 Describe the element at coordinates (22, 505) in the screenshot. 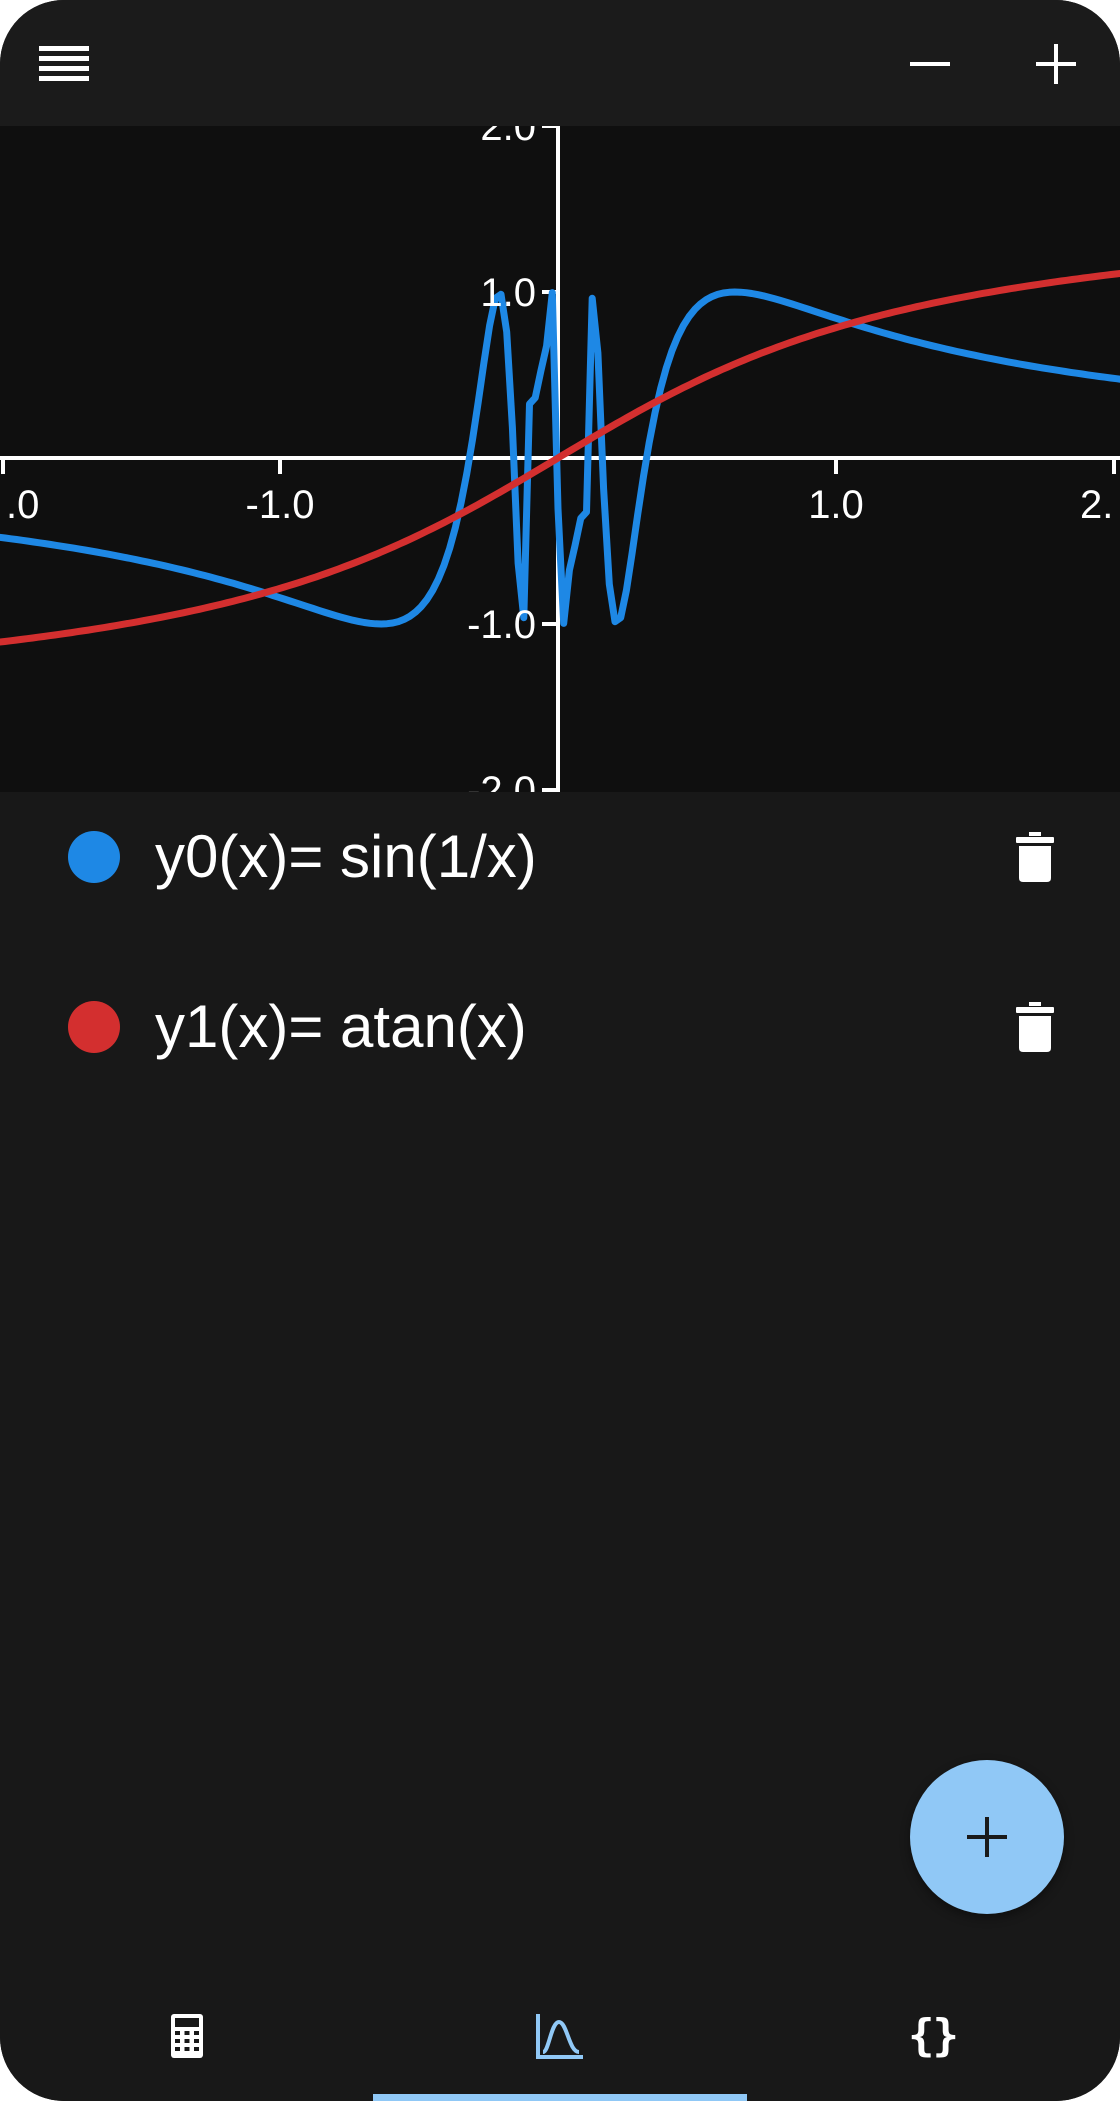

I see `x-tick-label: .0` at that location.